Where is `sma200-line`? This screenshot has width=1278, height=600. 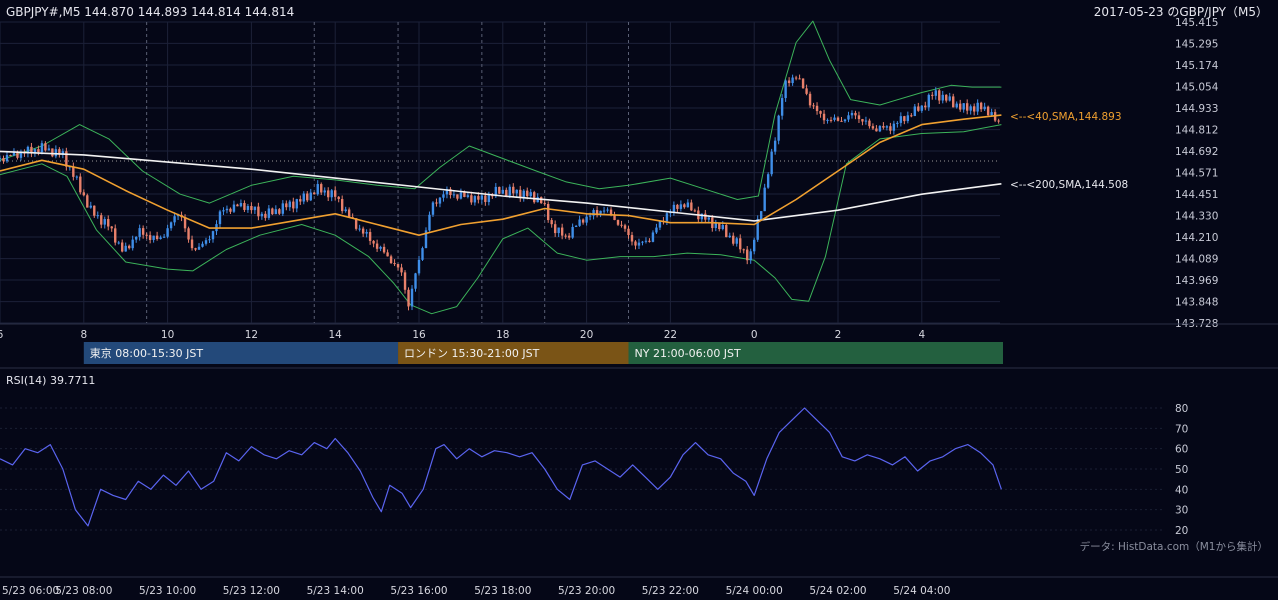
sma200-line is located at coordinates (501, 186).